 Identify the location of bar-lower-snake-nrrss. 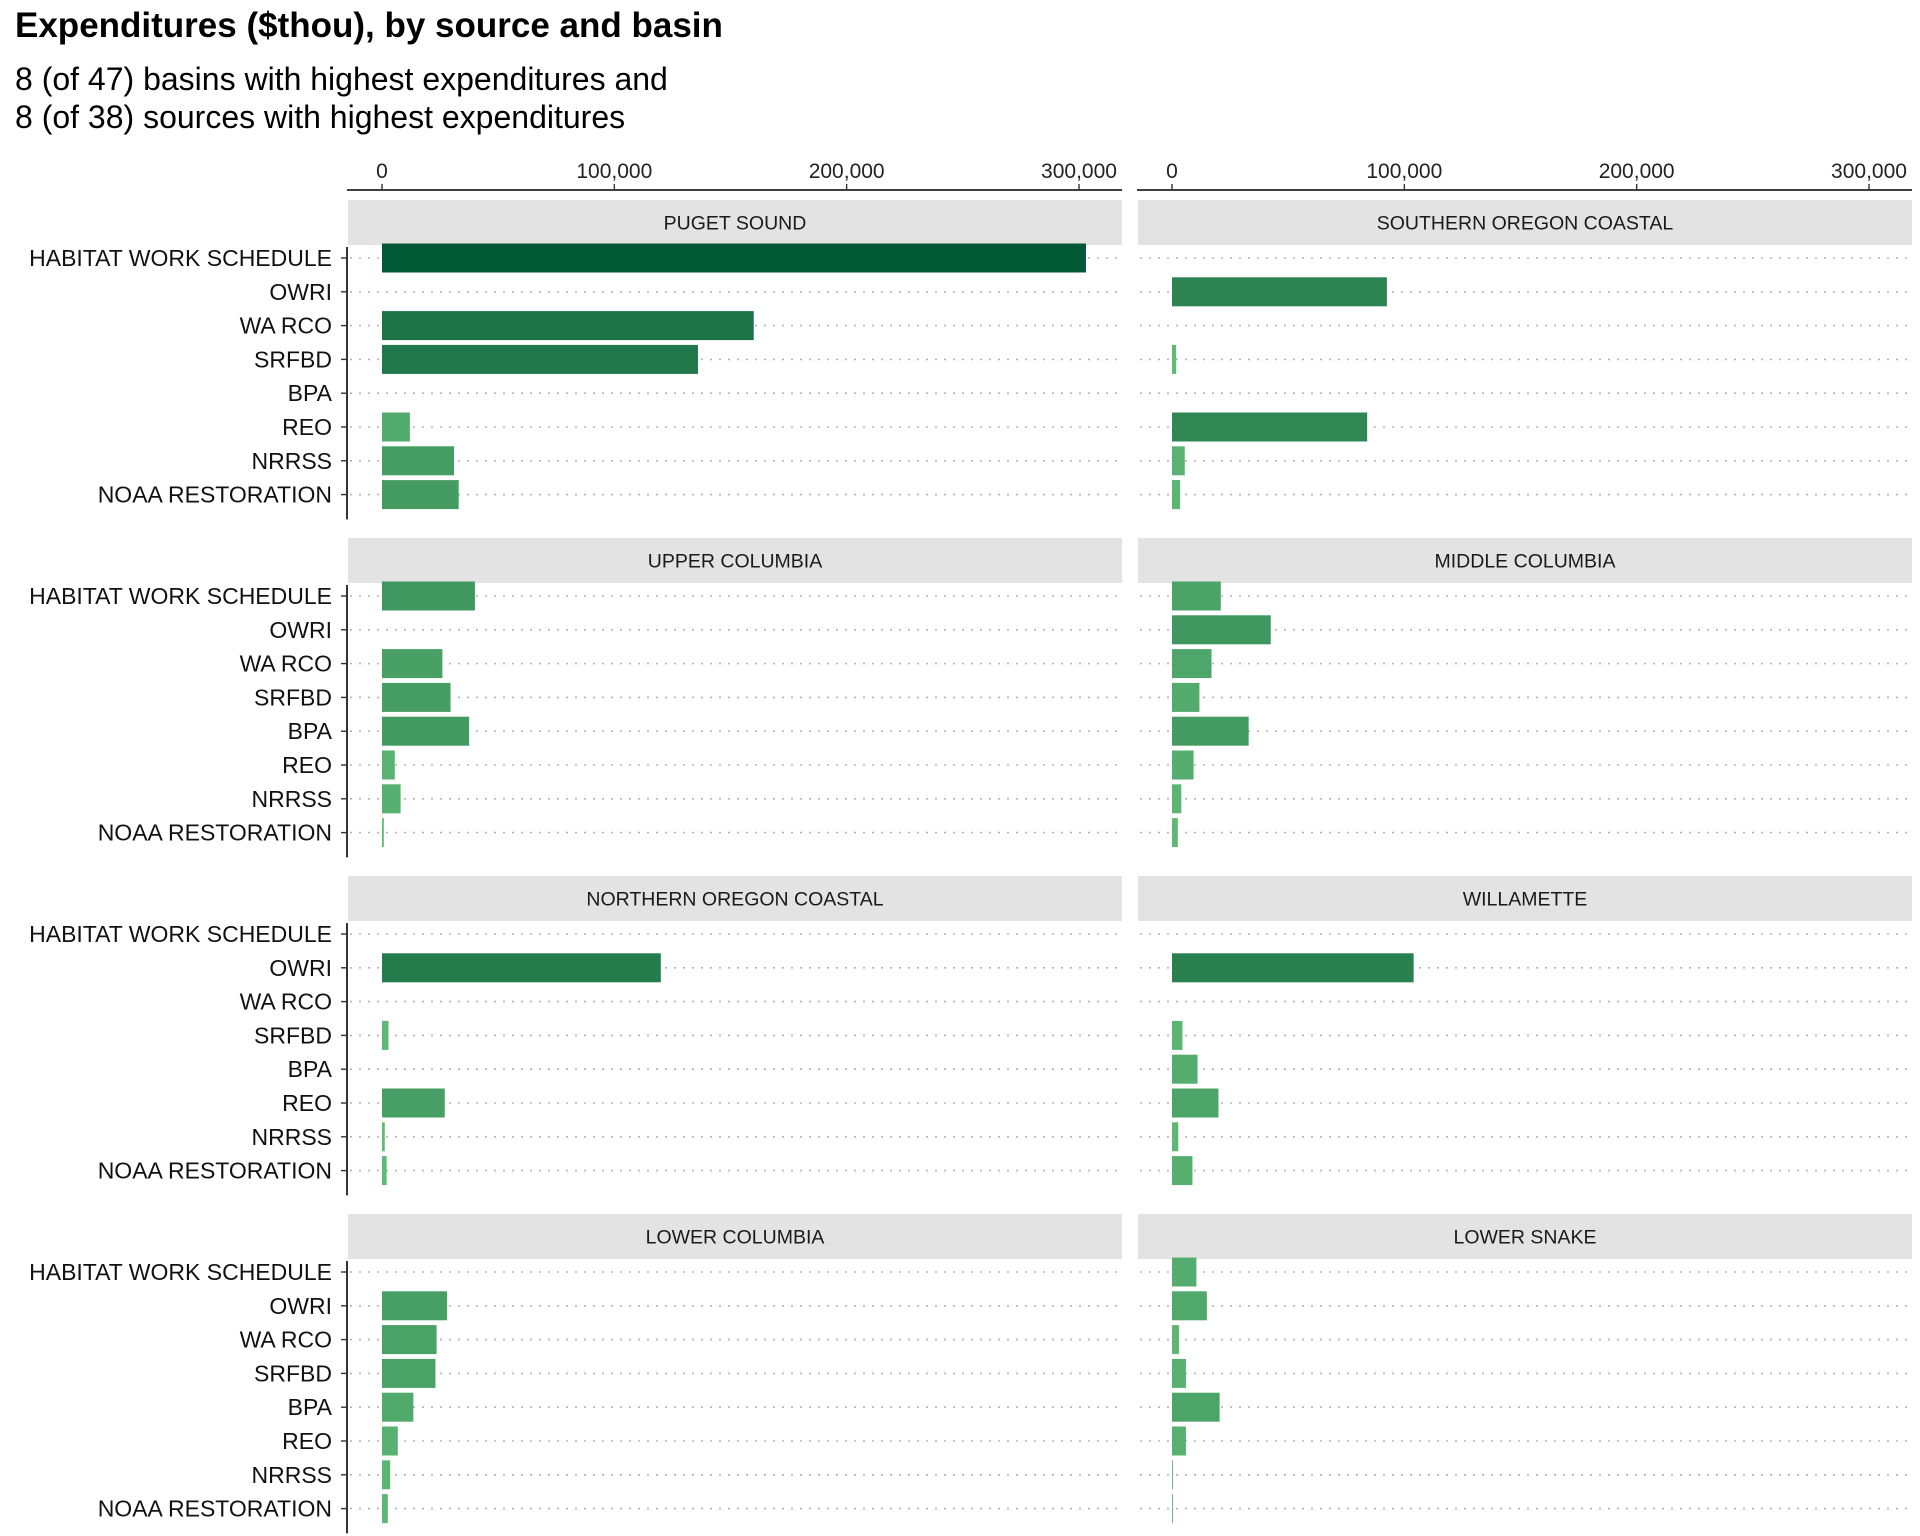
(1172, 1475).